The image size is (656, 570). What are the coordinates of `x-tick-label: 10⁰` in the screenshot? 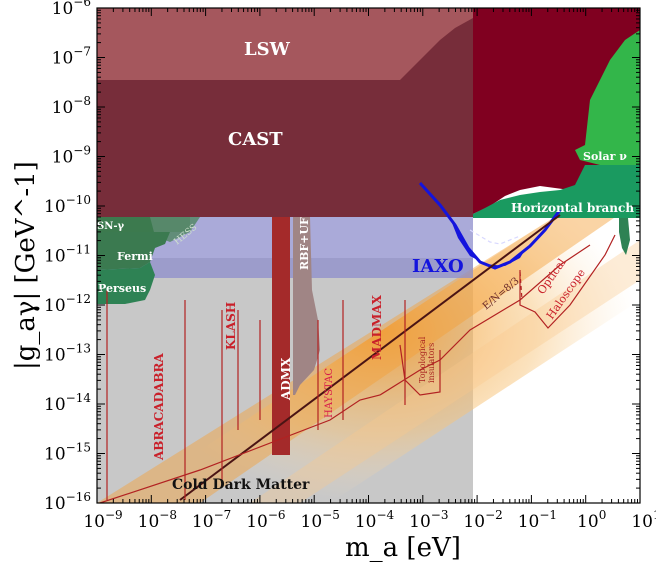 It's located at (591, 520).